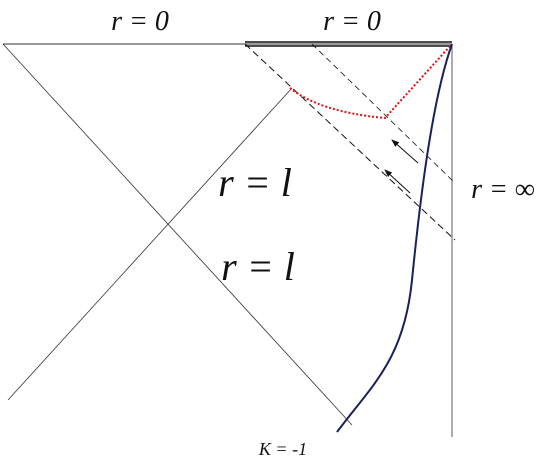  What do you see at coordinates (503, 189) in the screenshot?
I see `label: r = ∞` at bounding box center [503, 189].